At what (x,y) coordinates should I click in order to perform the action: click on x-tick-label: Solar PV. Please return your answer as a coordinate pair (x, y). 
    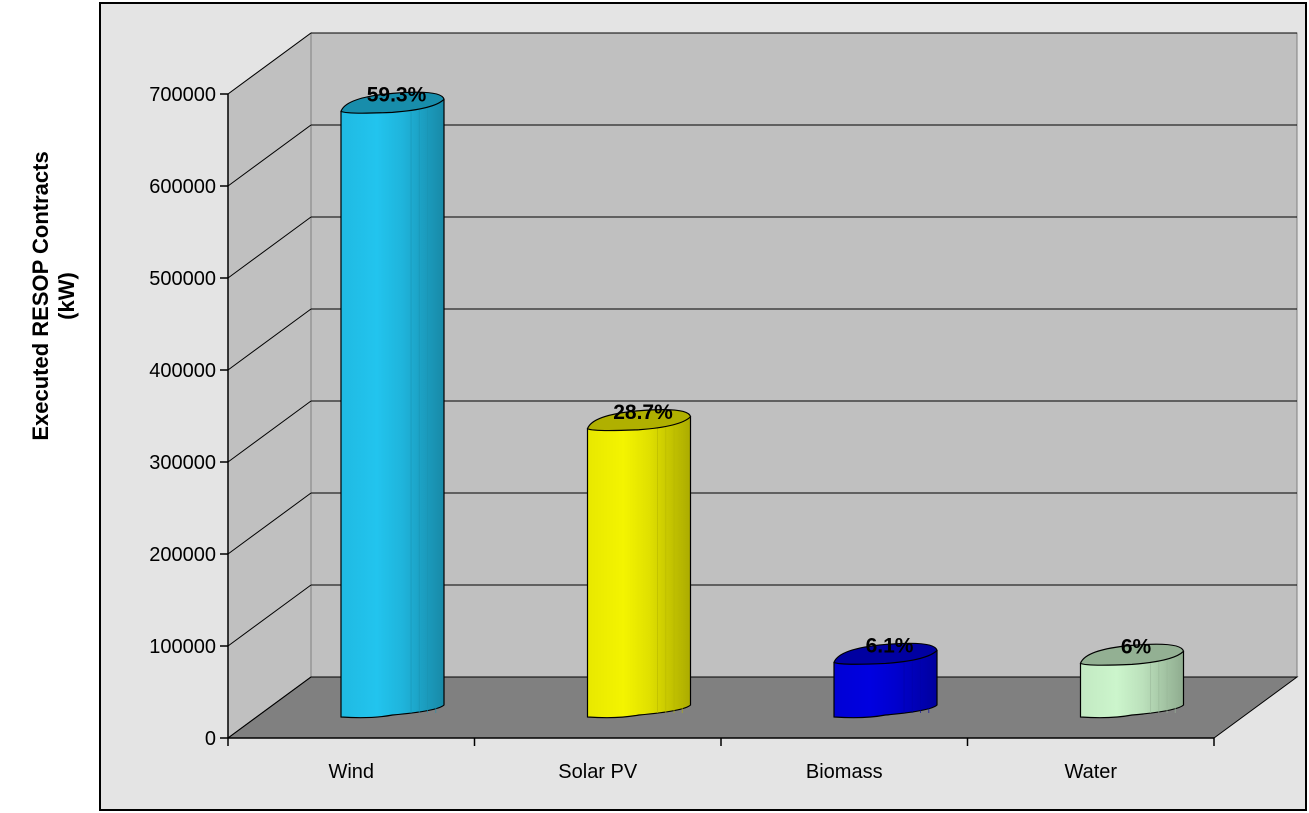
    Looking at the image, I should click on (598, 772).